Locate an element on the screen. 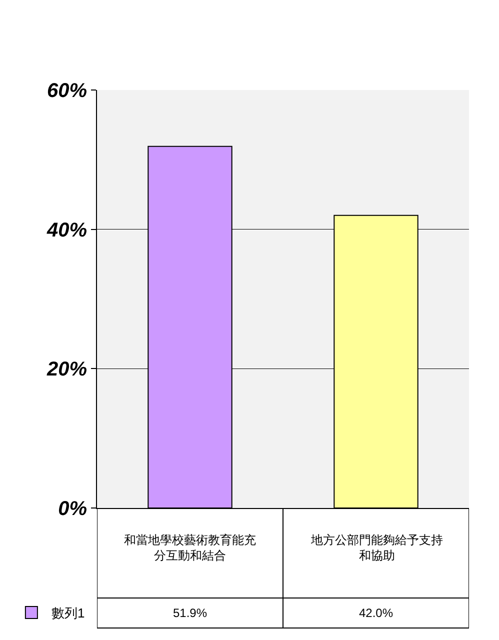 The width and height of the screenshot is (499, 640). y-tick-label: 60% is located at coordinates (67, 91).